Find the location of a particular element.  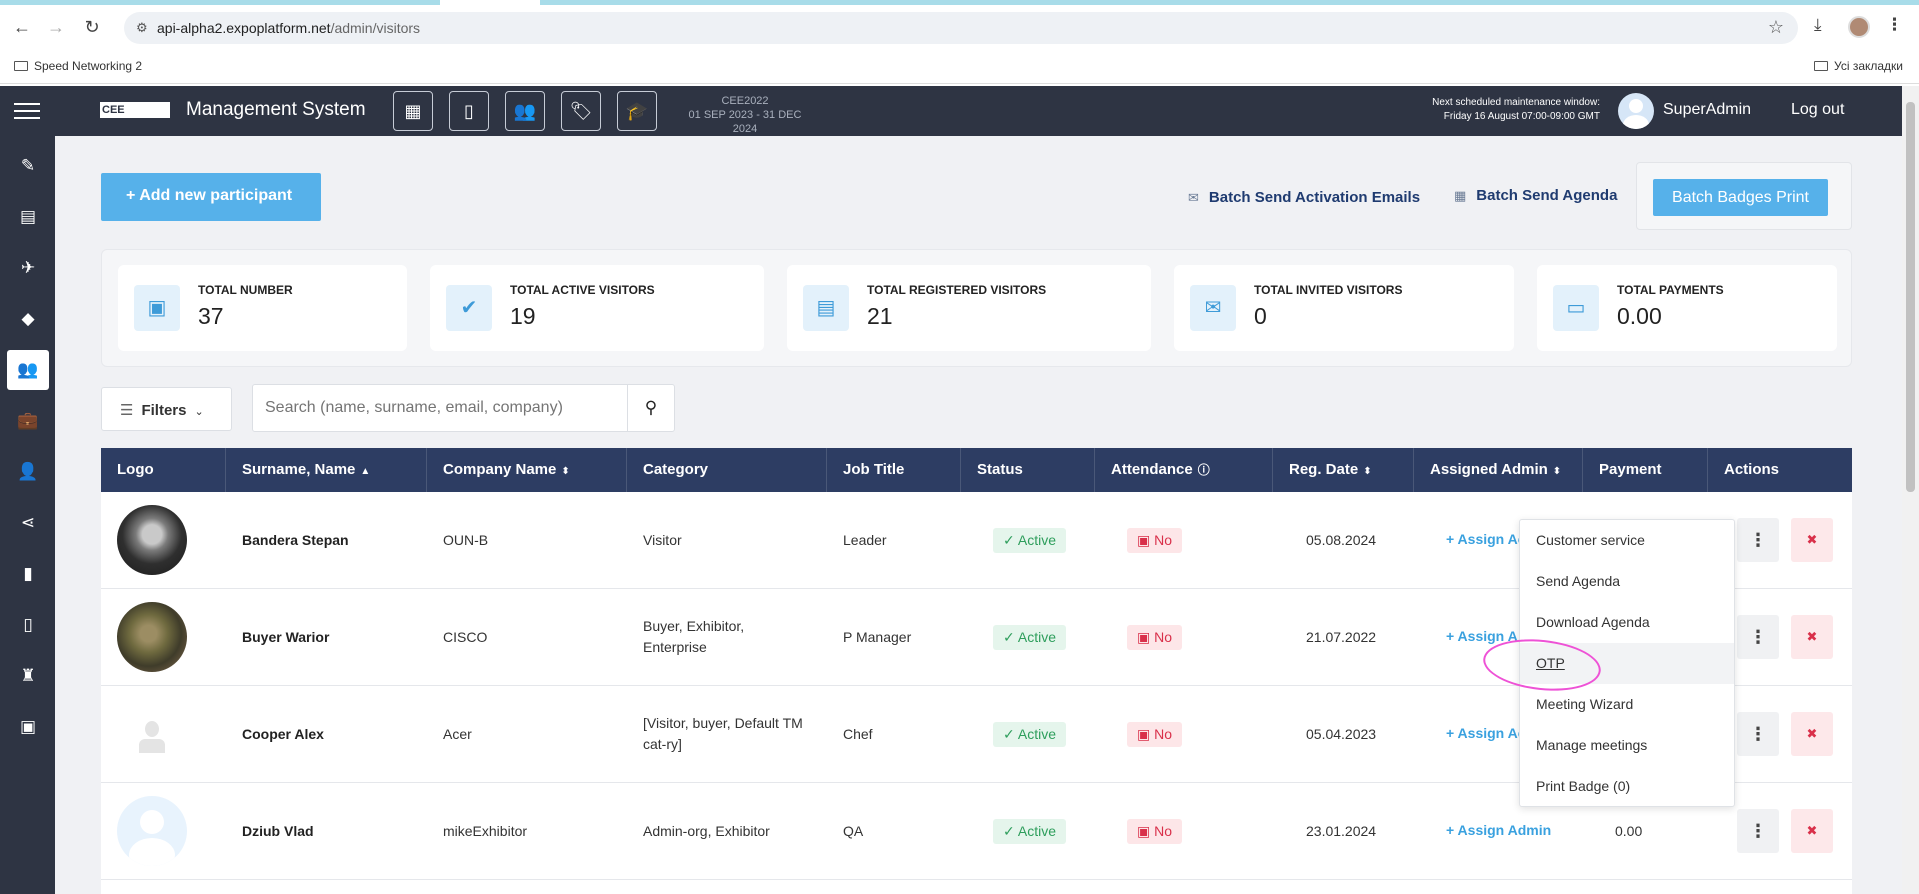

menu-kebab-icon: ⋮ is located at coordinates (1894, 24).